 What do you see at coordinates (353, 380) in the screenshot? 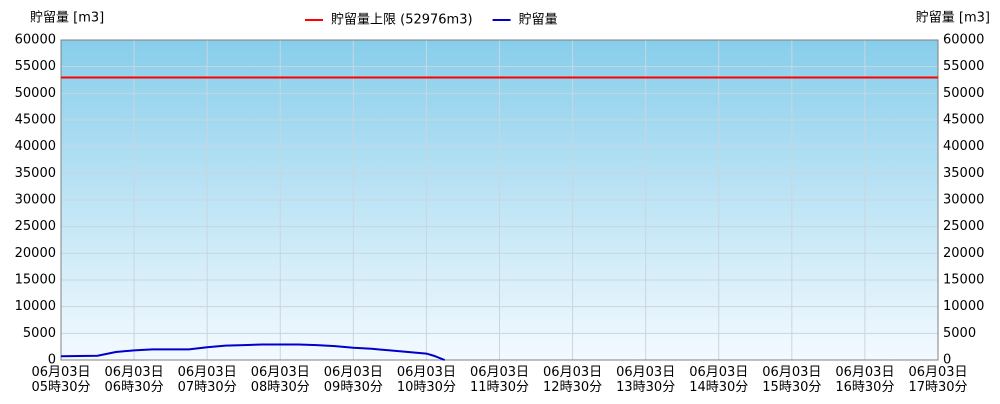
I see `x-tick-label: 06月03日 09時30分` at bounding box center [353, 380].